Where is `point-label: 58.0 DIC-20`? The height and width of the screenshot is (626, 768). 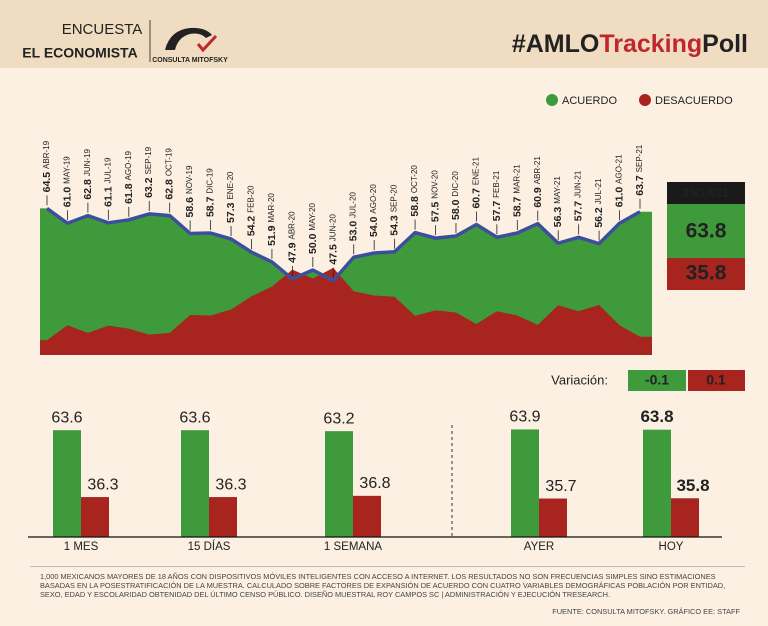 point-label: 58.0 DIC-20 is located at coordinates (456, 195).